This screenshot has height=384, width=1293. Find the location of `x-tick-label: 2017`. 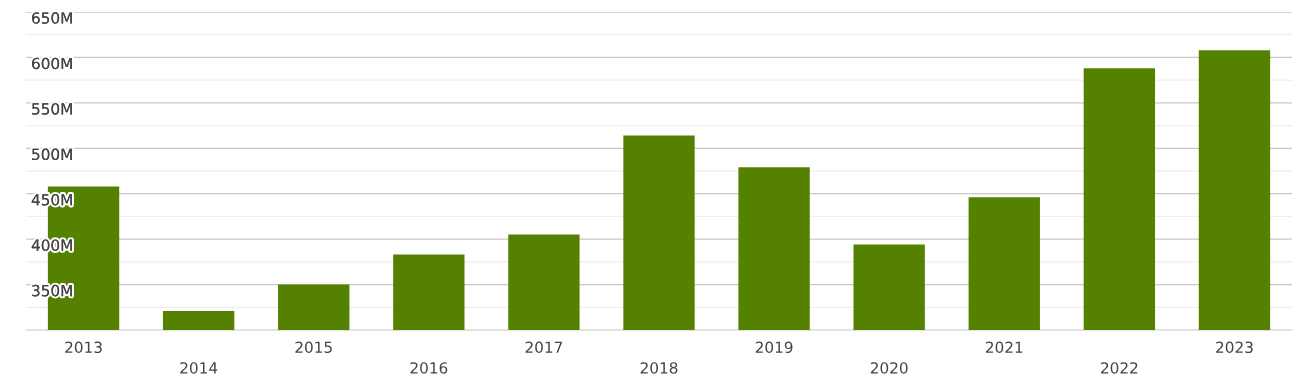

x-tick-label: 2017 is located at coordinates (544, 347).